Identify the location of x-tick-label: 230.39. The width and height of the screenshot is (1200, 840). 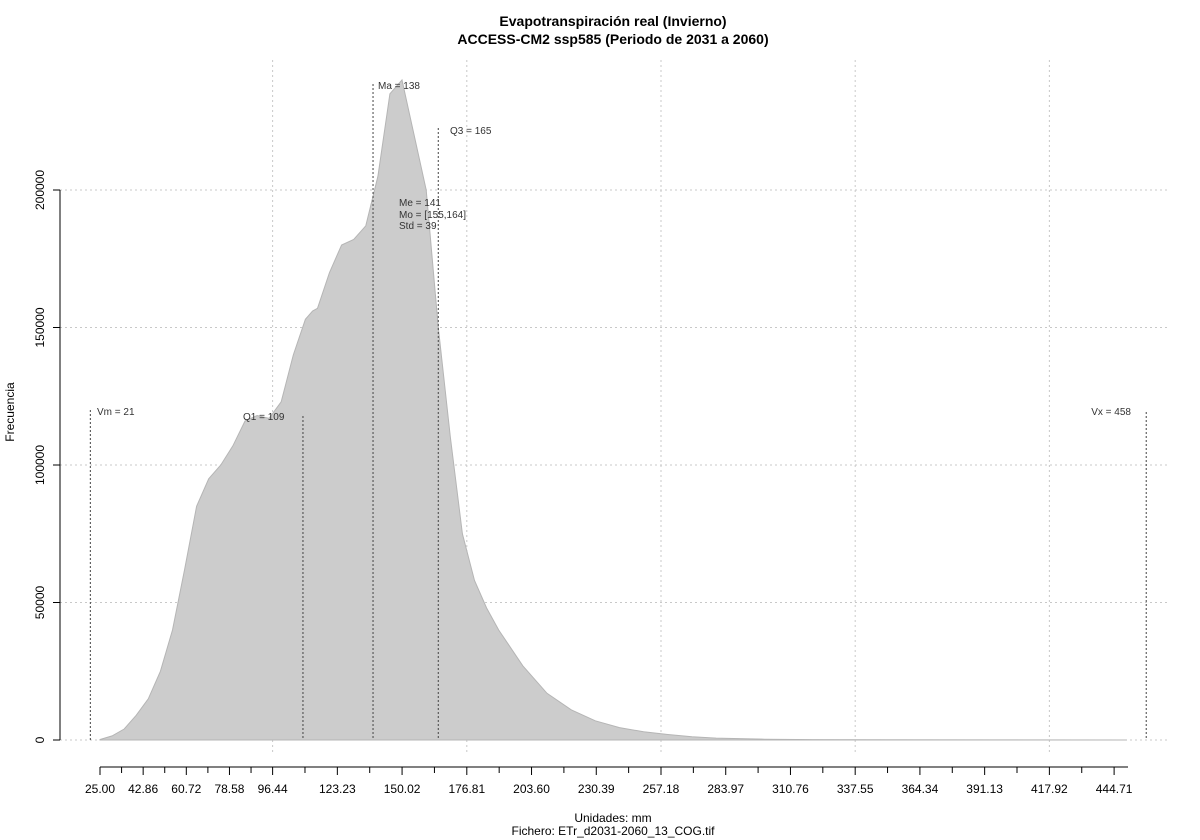
(596, 789).